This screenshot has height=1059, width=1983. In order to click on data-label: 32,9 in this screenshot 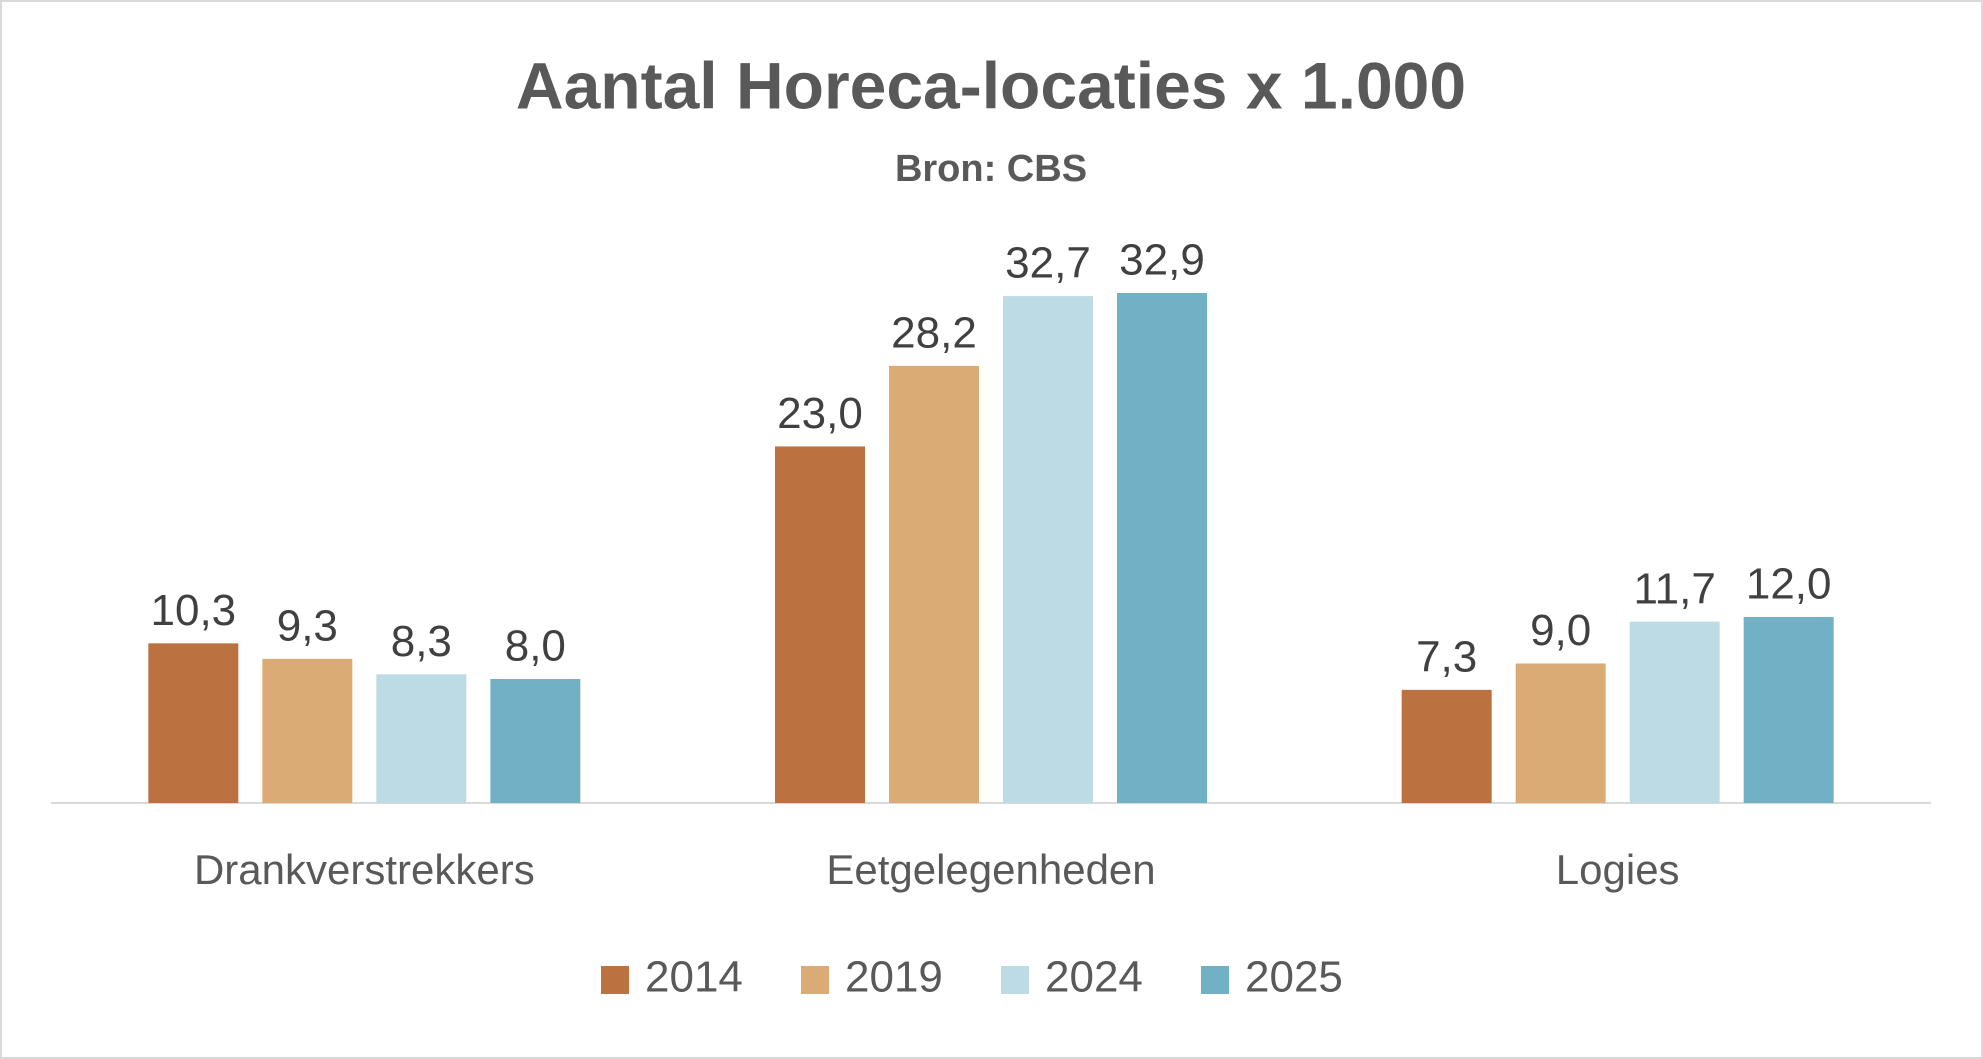, I will do `click(1162, 260)`.